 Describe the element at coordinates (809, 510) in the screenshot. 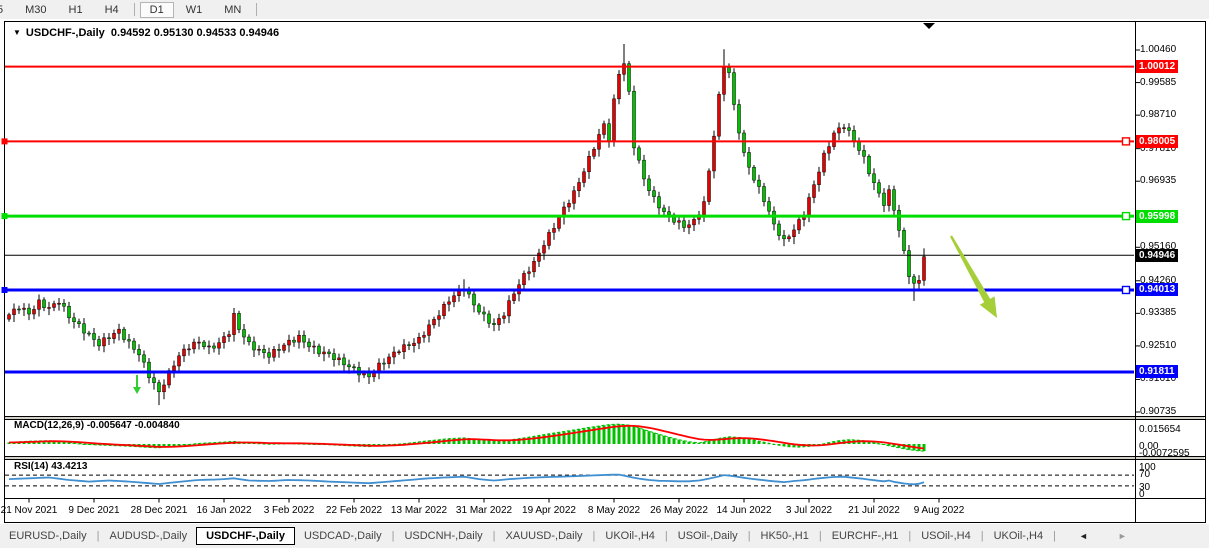

I see `date-label: 3 Jul 2022` at that location.